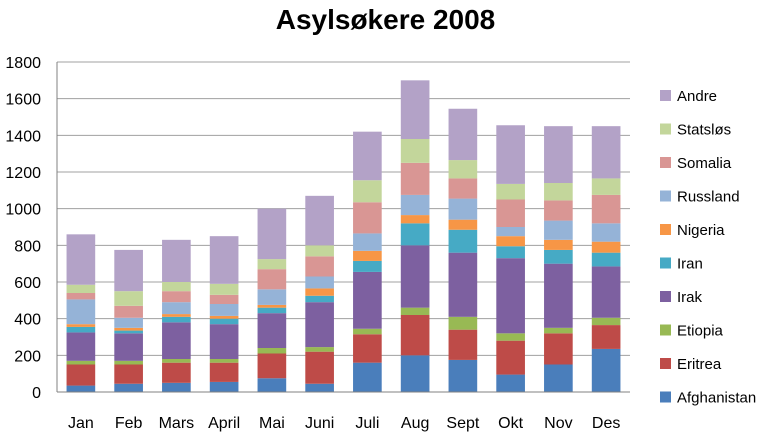 The image size is (771, 446). Describe the element at coordinates (385, 19) in the screenshot. I see `chart-title: Asylsøkere 2008` at that location.